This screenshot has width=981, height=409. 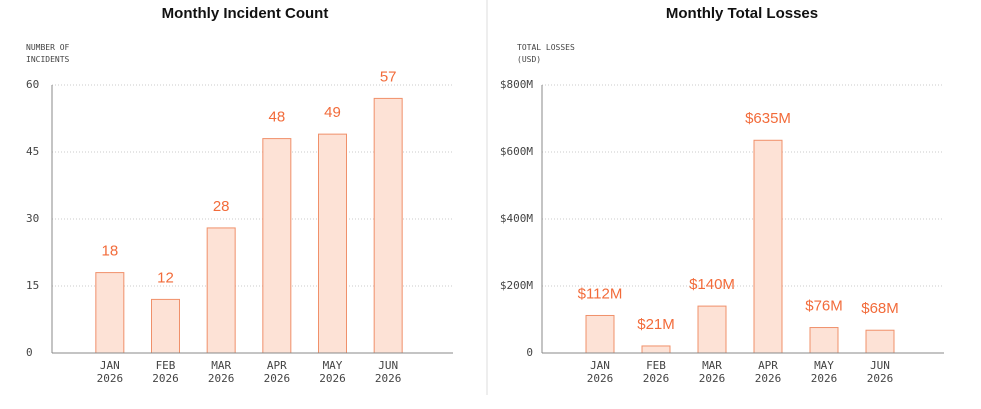 I want to click on y-tick-label: $400M, so click(x=516, y=218).